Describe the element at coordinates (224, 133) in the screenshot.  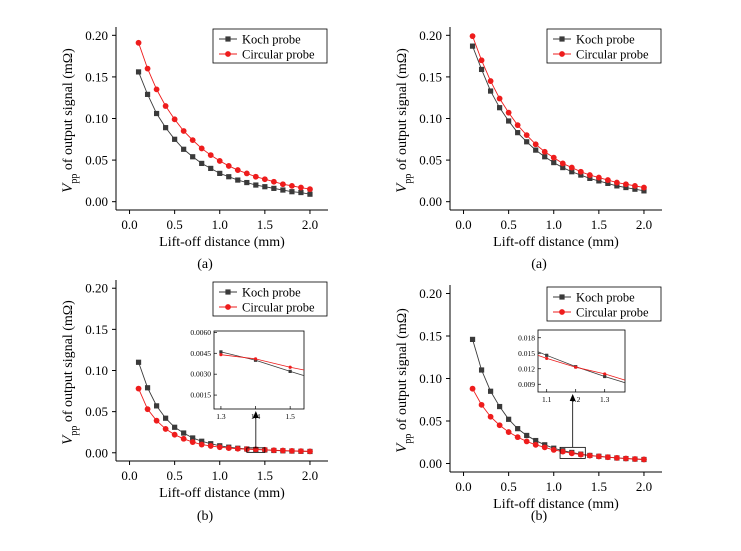
I see `series-line-koch` at that location.